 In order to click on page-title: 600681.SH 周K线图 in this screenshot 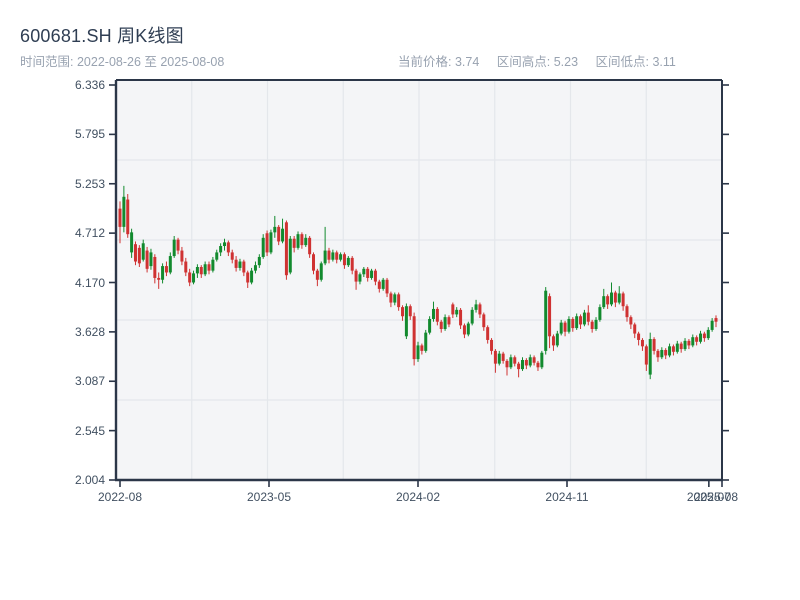, I will do `click(102, 36)`.